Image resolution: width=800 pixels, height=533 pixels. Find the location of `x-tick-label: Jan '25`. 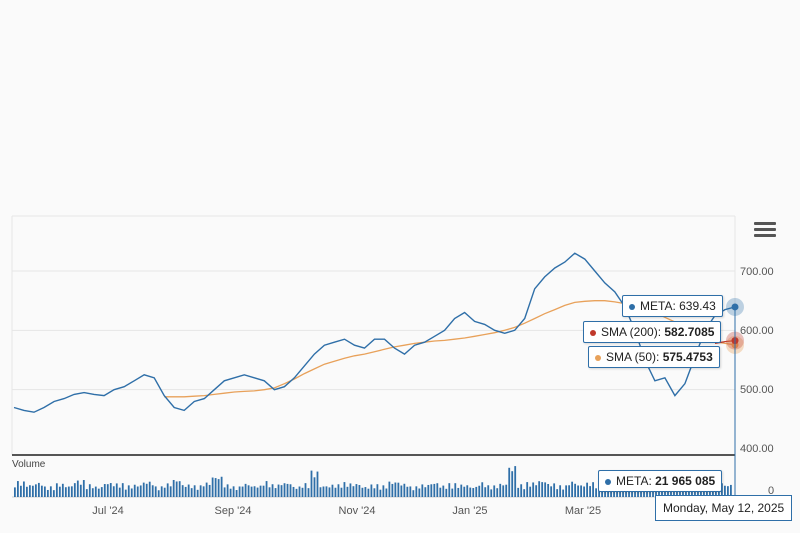

x-tick-label: Jan '25 is located at coordinates (469, 511).